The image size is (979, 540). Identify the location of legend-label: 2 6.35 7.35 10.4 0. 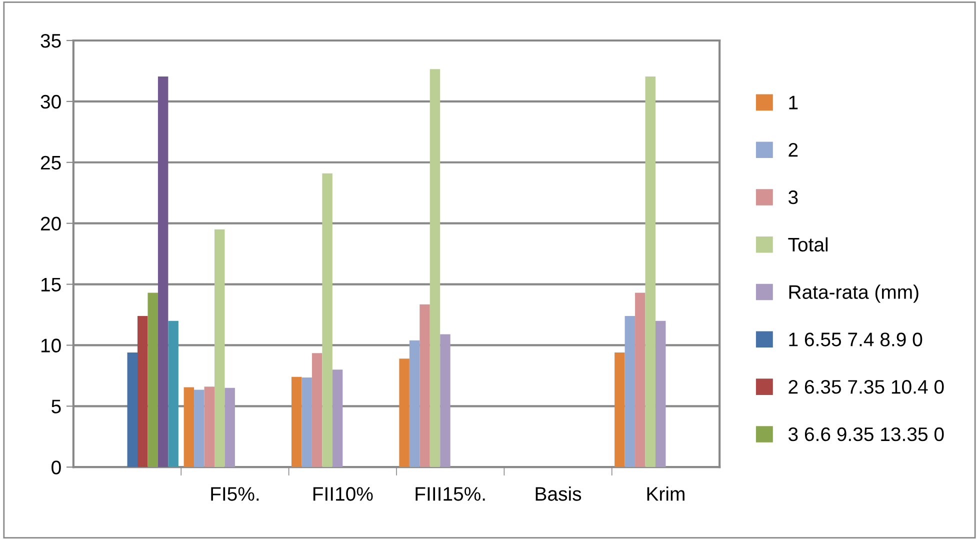
(866, 387).